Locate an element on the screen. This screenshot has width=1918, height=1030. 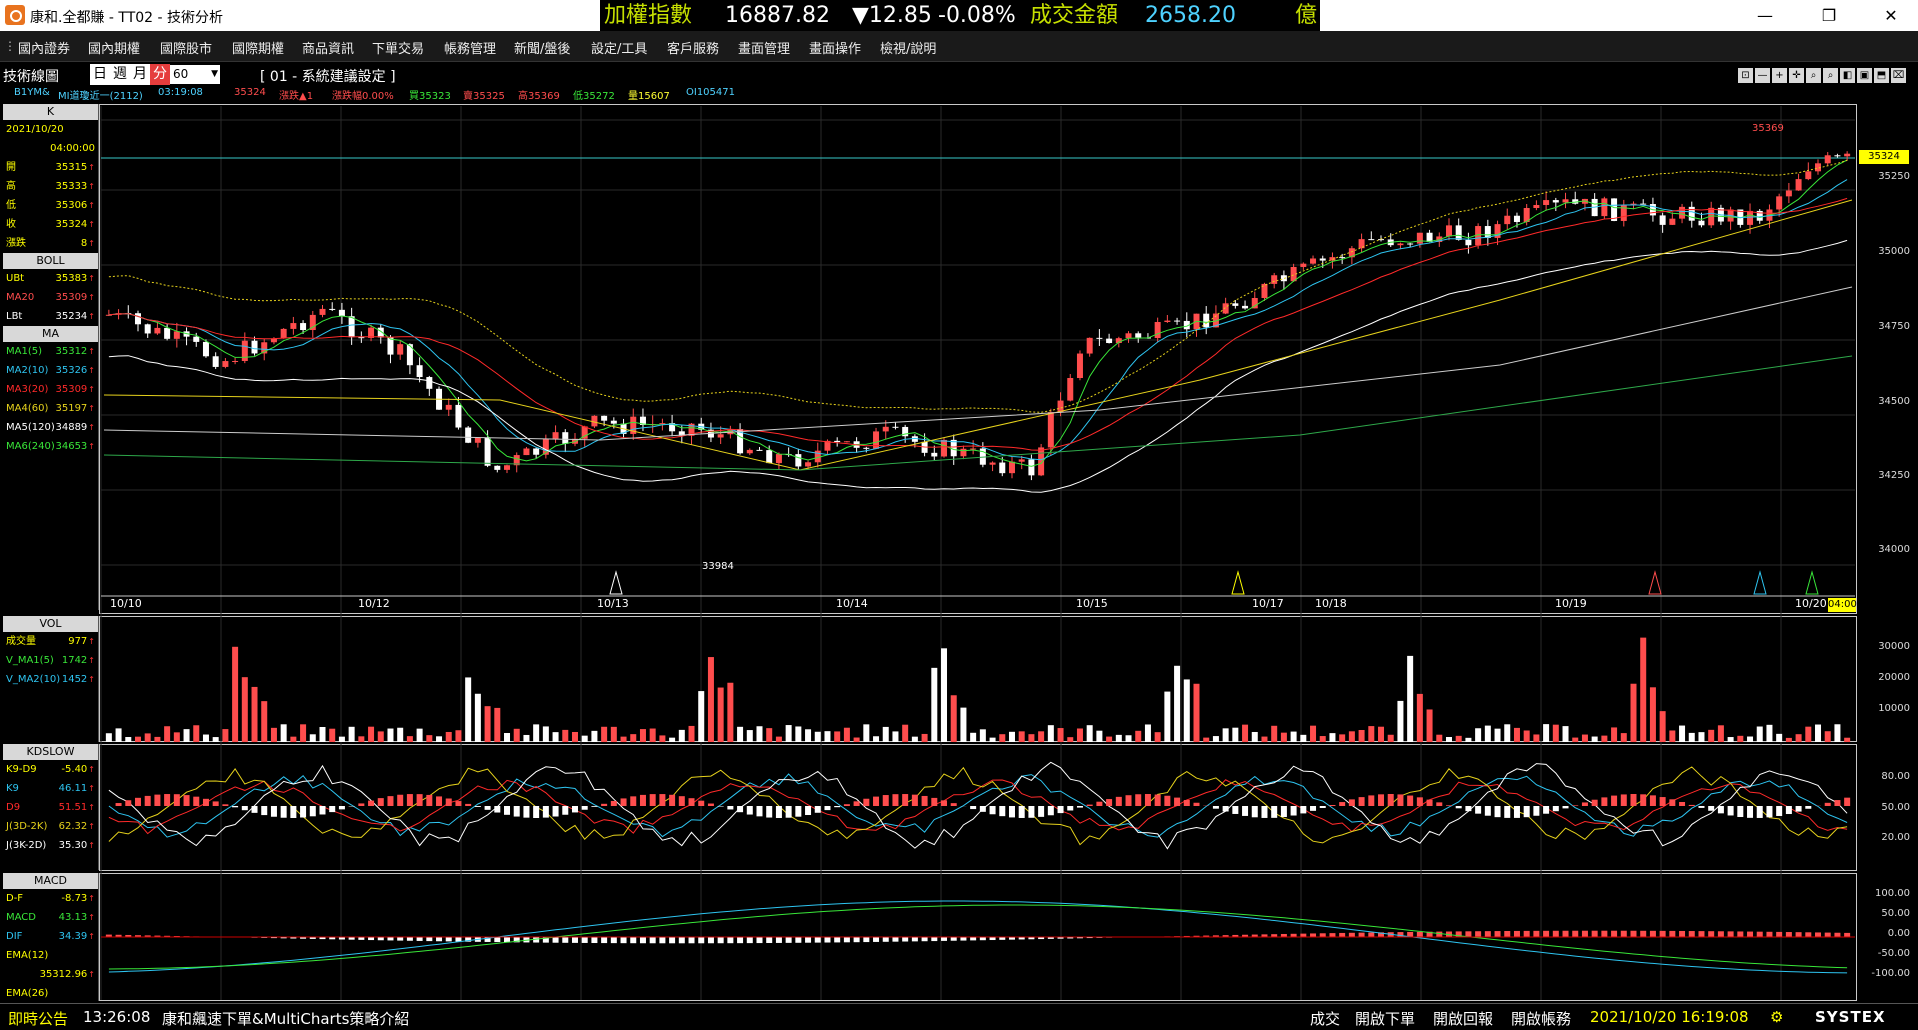
date-label: 10/14 is located at coordinates (852, 603).